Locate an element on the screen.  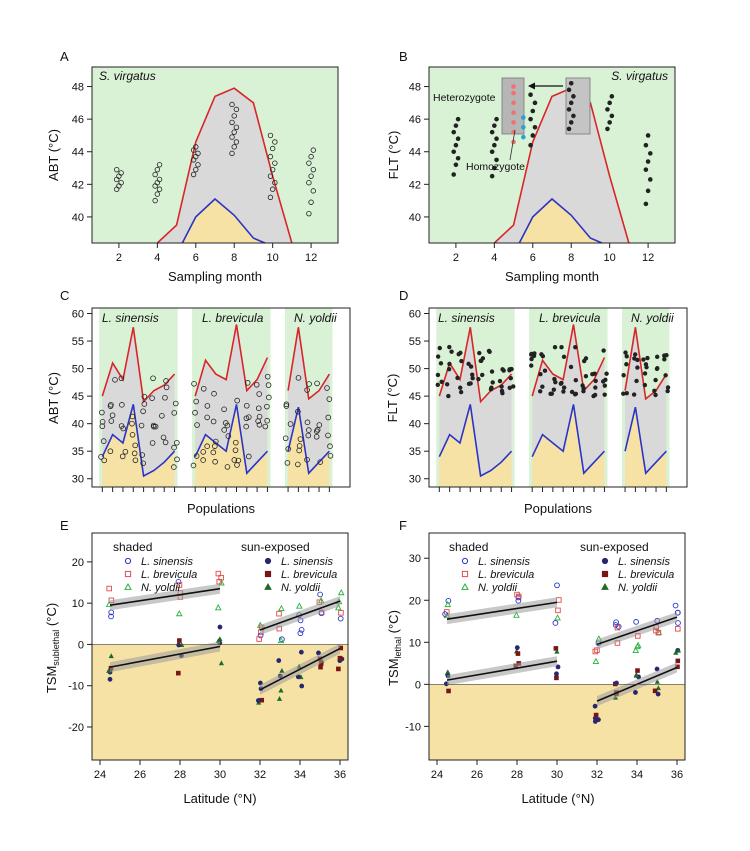
x-axis-label: Latitude (°N) is located at coordinates (557, 798).